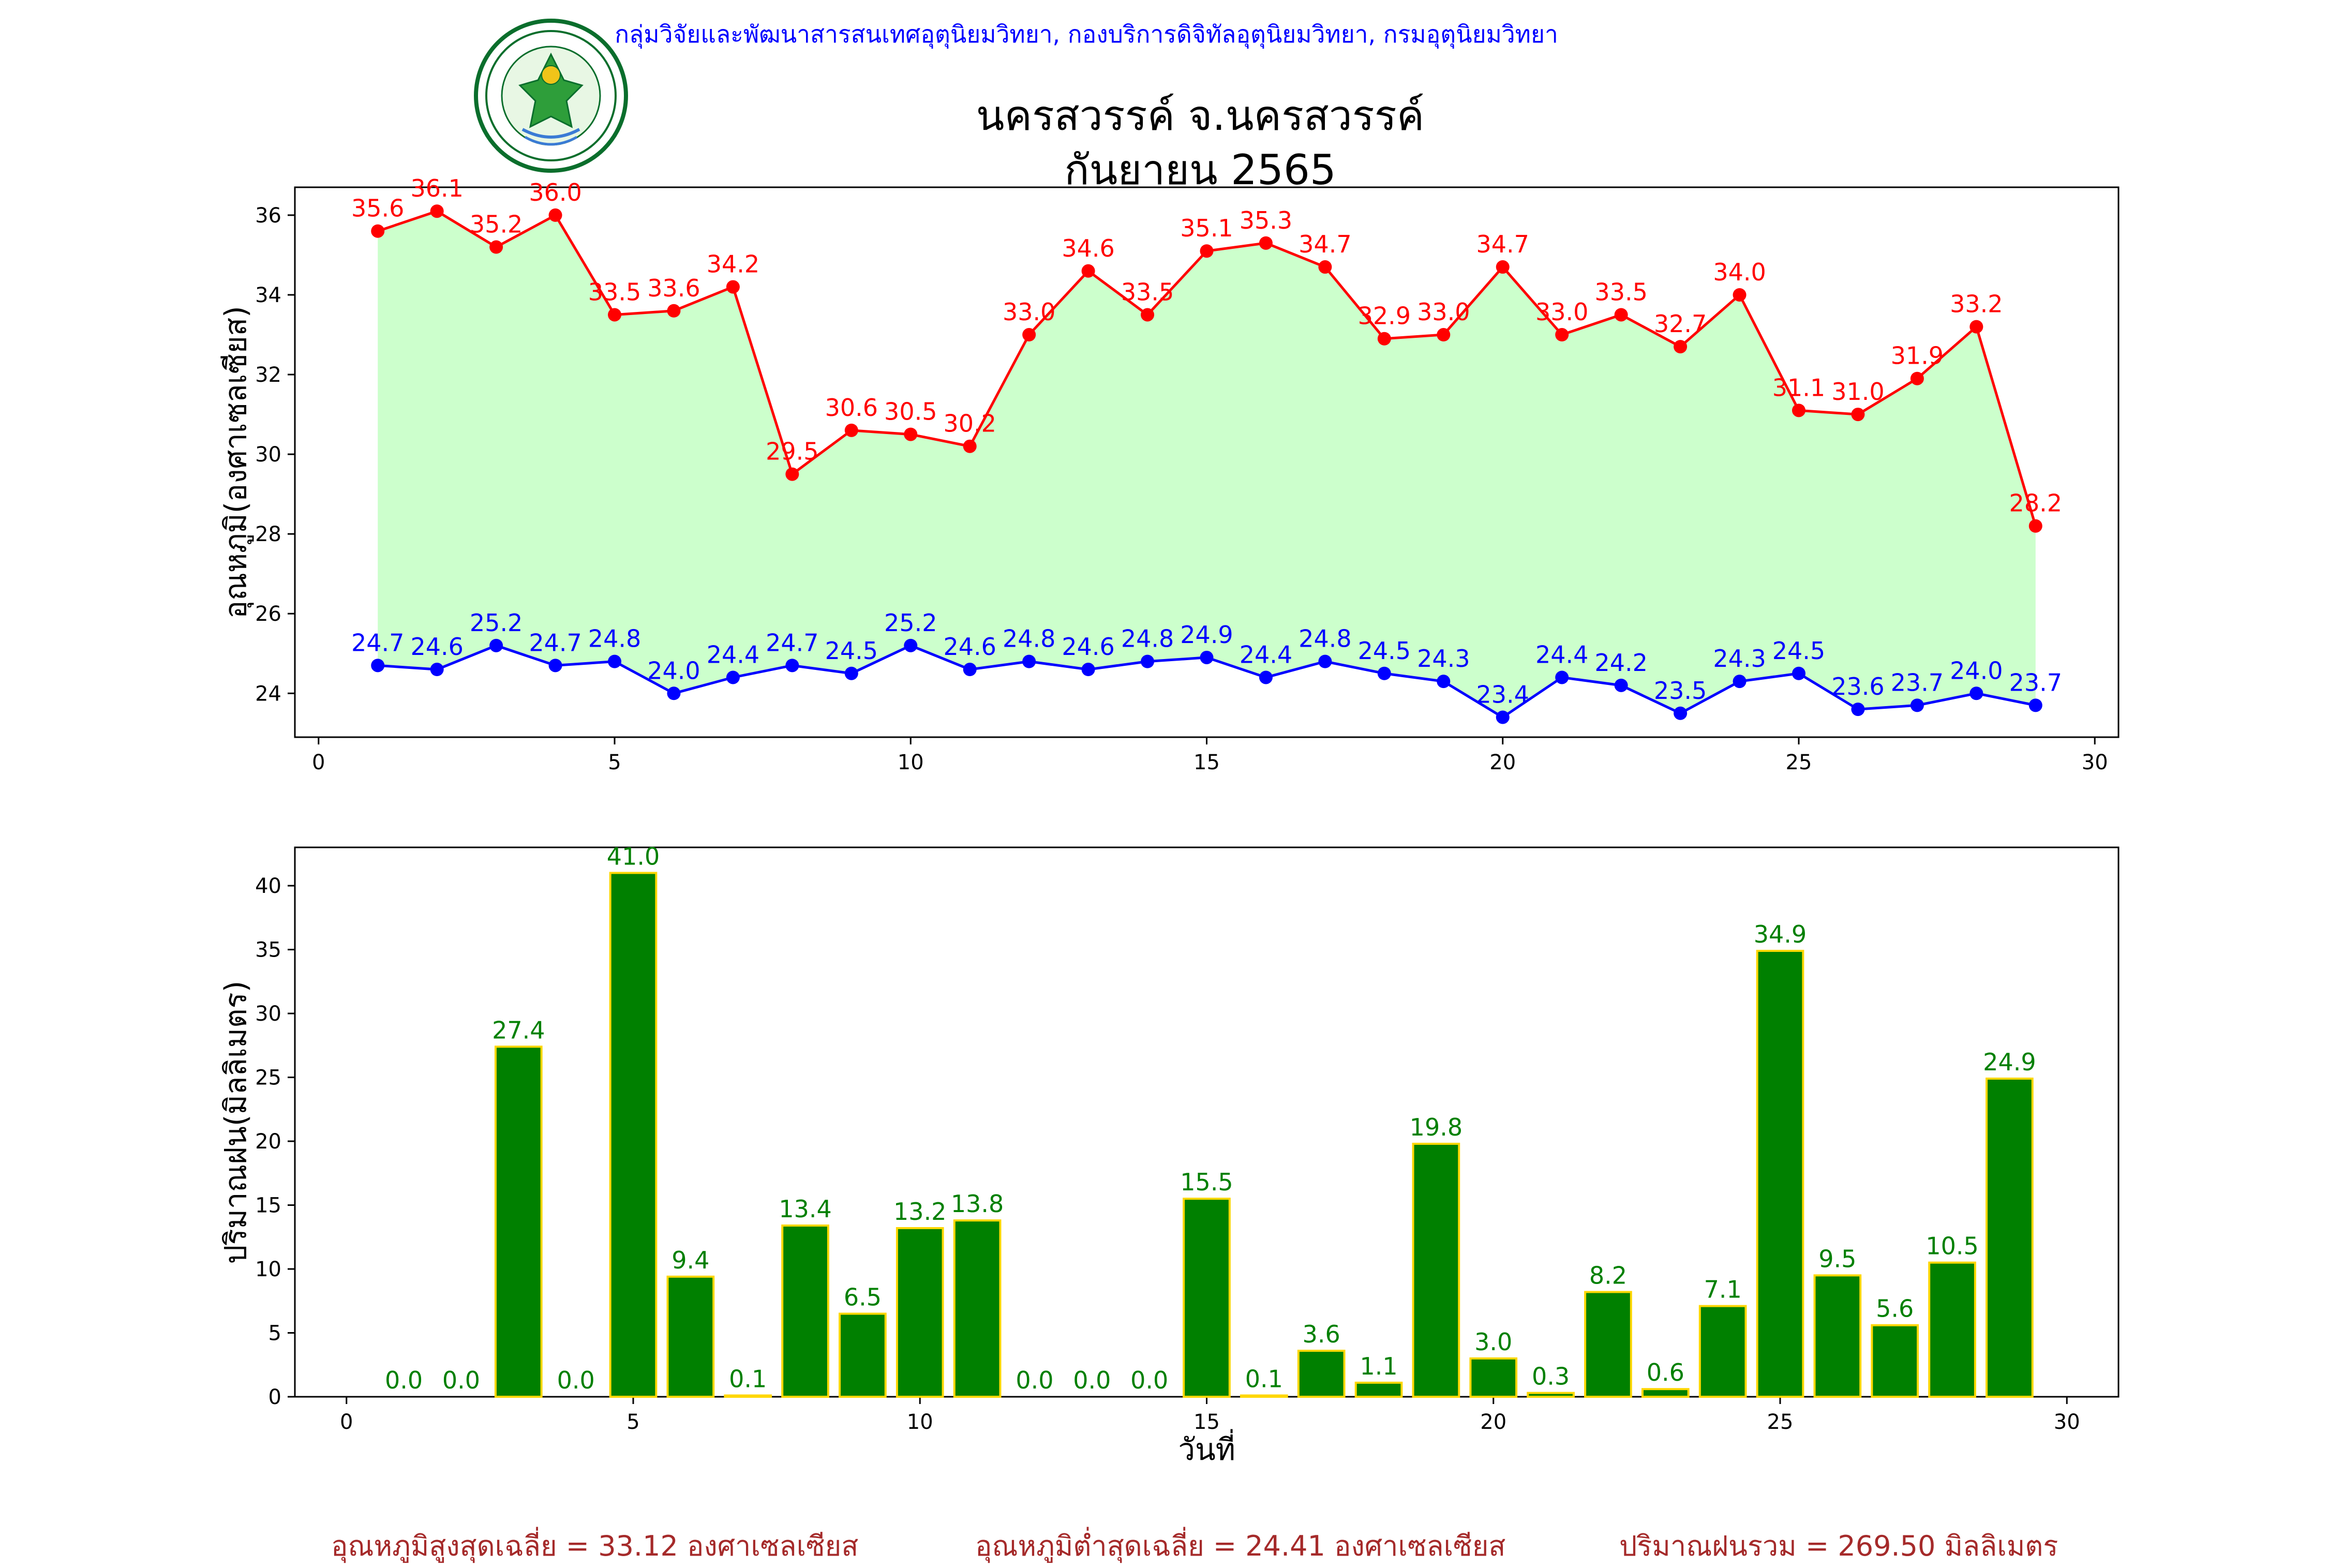 The image size is (2328, 1568). What do you see at coordinates (1739, 659) in the screenshot?
I see `min-temperature-label: 24.3` at bounding box center [1739, 659].